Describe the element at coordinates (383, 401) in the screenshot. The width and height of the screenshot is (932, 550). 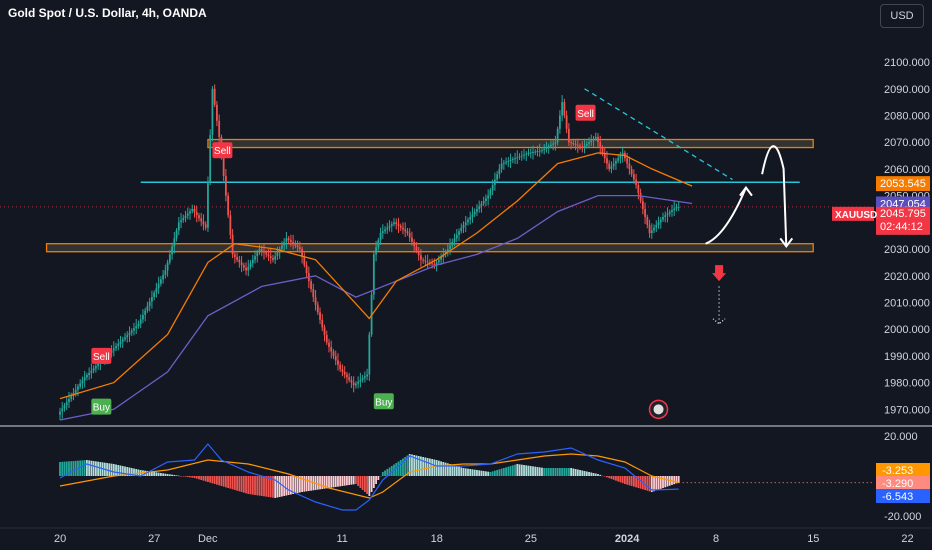
I see `signal-badge` at that location.